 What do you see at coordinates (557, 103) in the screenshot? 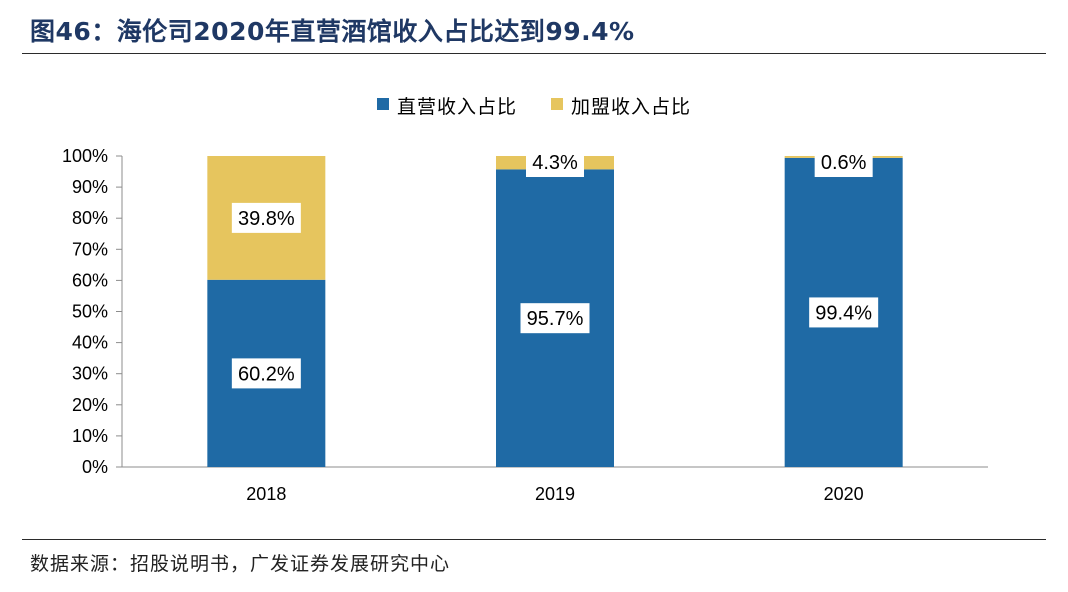
I see `legend-swatch-franchise` at bounding box center [557, 103].